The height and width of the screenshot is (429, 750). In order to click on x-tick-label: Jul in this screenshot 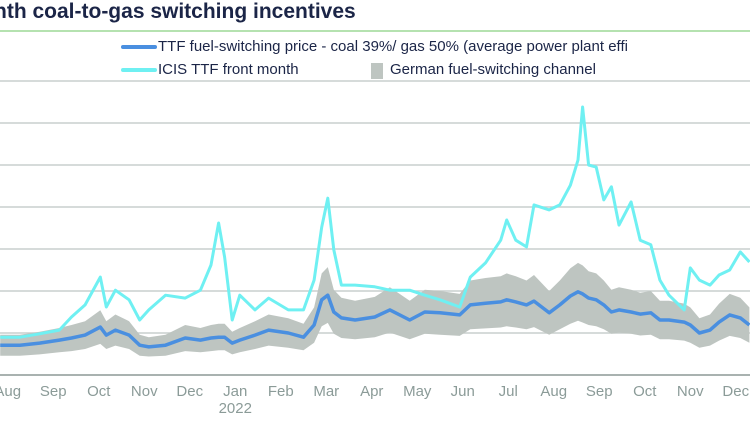, I will do `click(508, 391)`.